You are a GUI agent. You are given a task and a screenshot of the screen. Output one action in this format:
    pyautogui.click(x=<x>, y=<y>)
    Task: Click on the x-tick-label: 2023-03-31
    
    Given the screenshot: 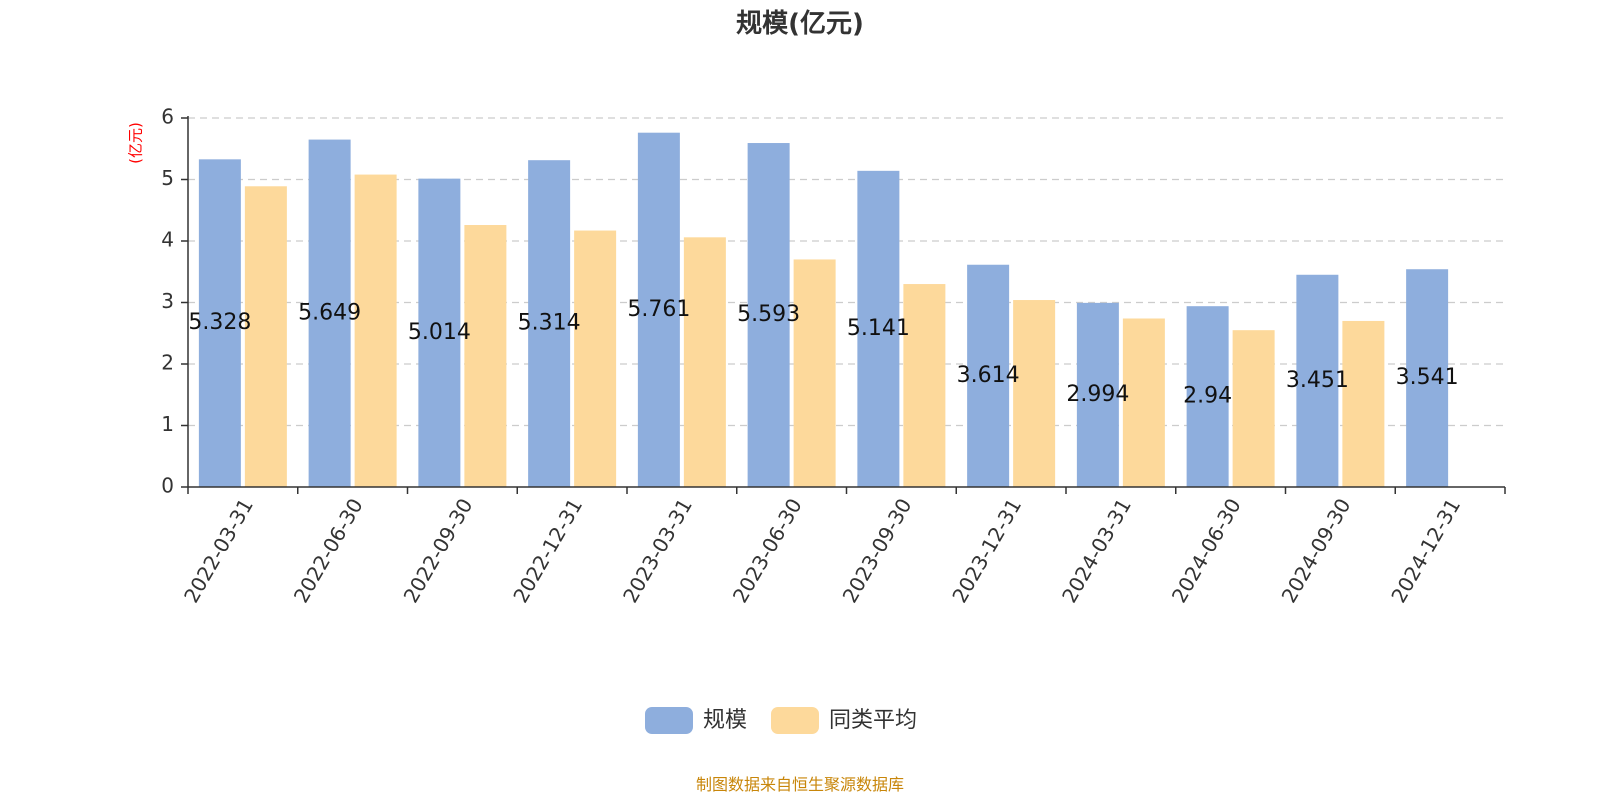 What is the action you would take?
    pyautogui.click(x=657, y=550)
    